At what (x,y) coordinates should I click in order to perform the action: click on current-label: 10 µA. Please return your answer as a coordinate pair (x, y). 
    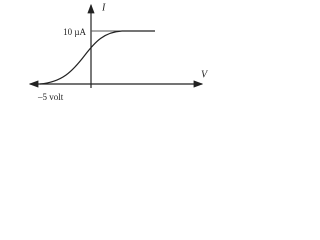
    Looking at the image, I should click on (74, 32).